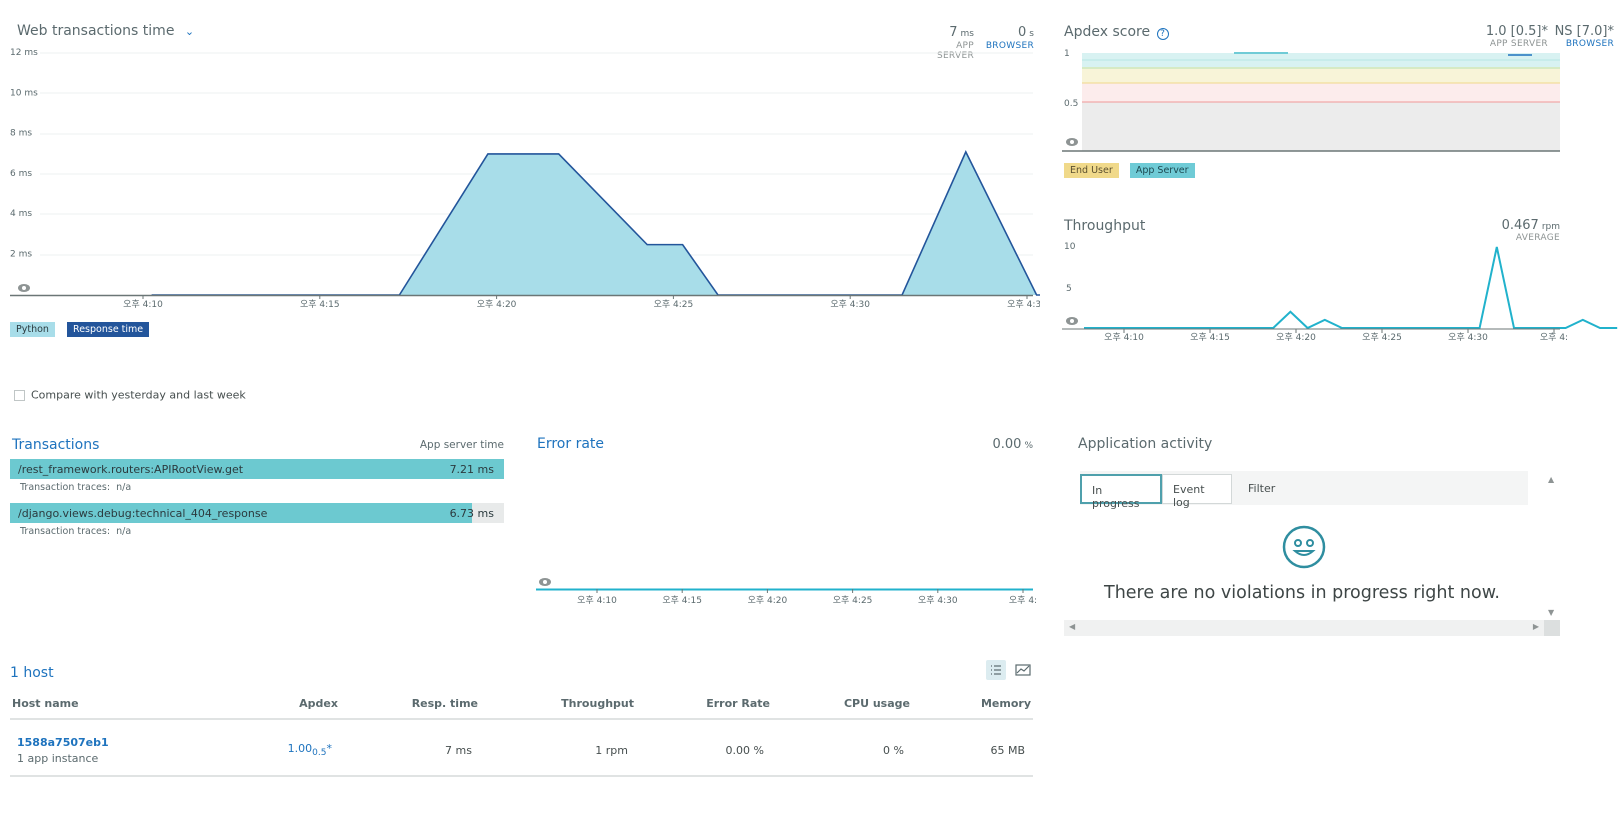 This screenshot has width=1618, height=817. I want to click on browser-unit: s, so click(1031, 34).